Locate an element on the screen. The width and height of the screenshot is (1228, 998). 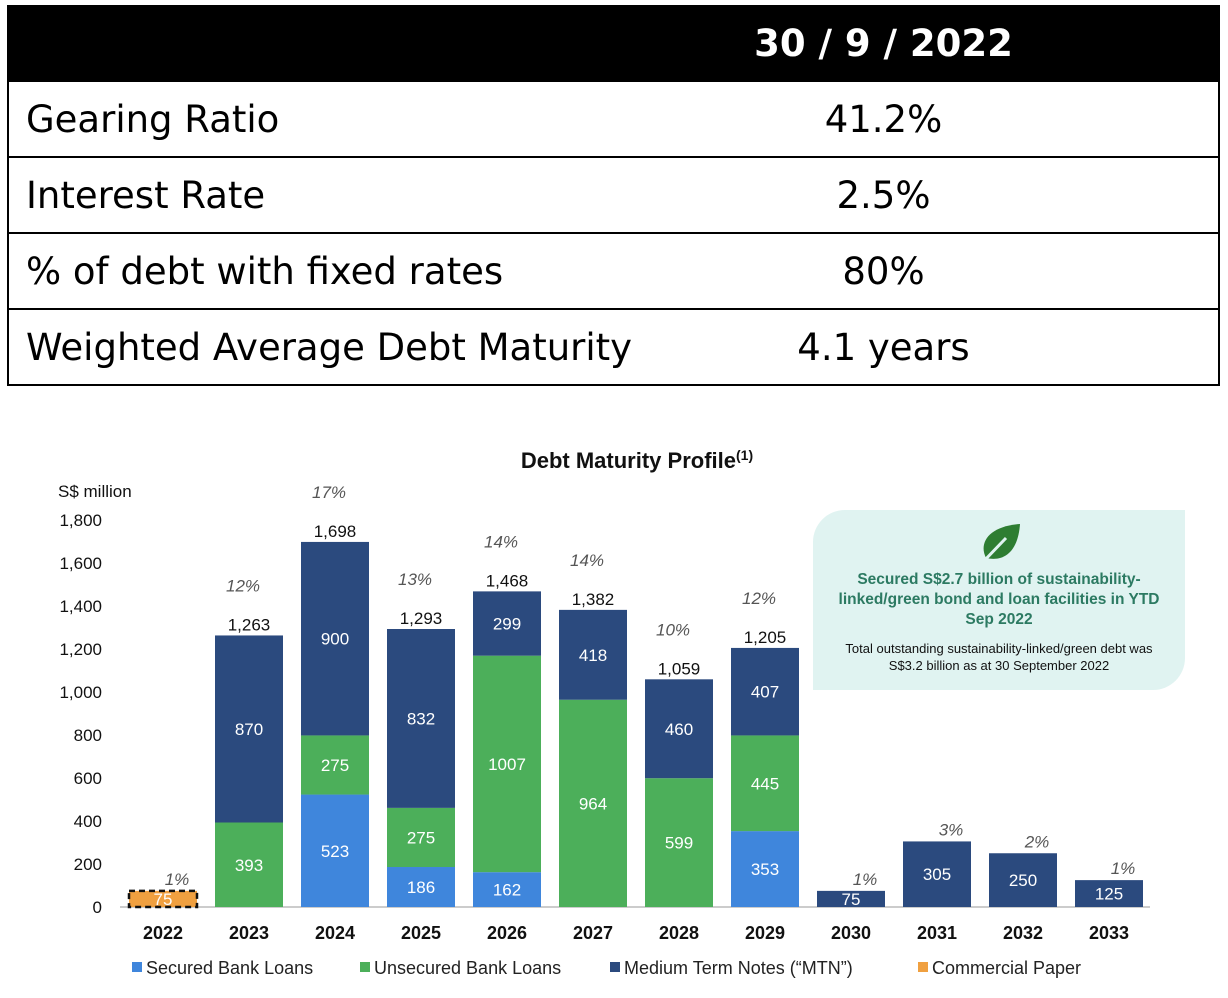
row-label: Weighted Average Debt Maturity is located at coordinates (329, 347).